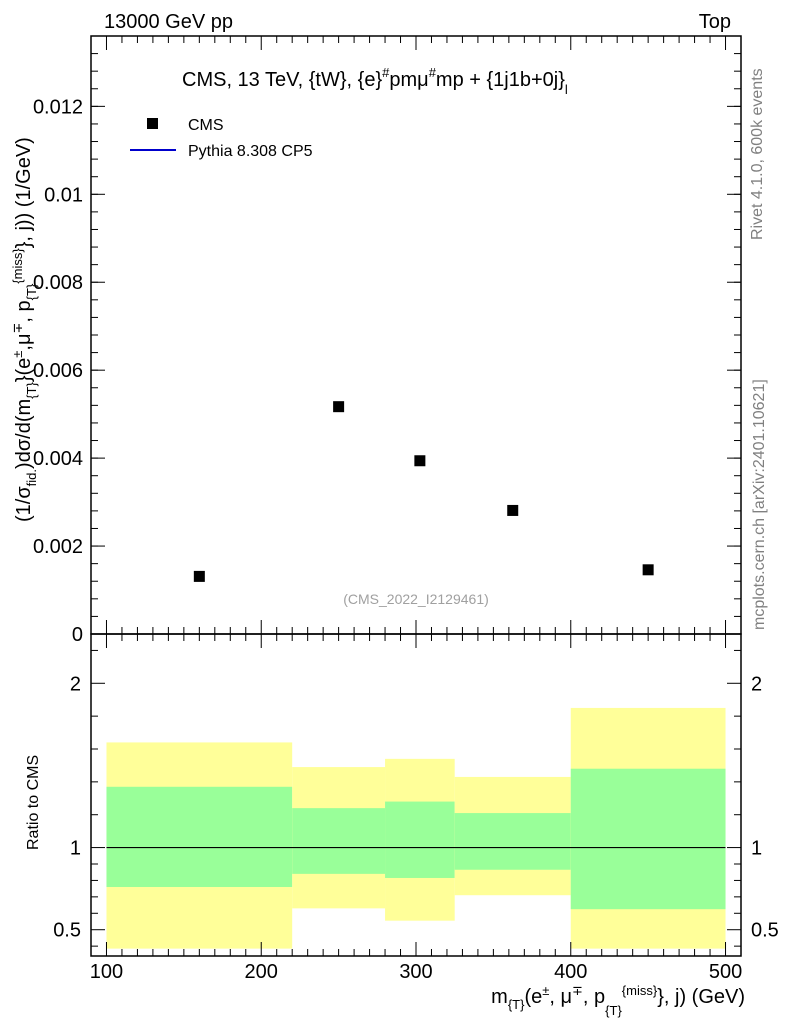 Image resolution: width=786 pixels, height=1024 pixels. What do you see at coordinates (250, 151) in the screenshot?
I see `legend-pythia-label: Pythia 8.308 CP5` at bounding box center [250, 151].